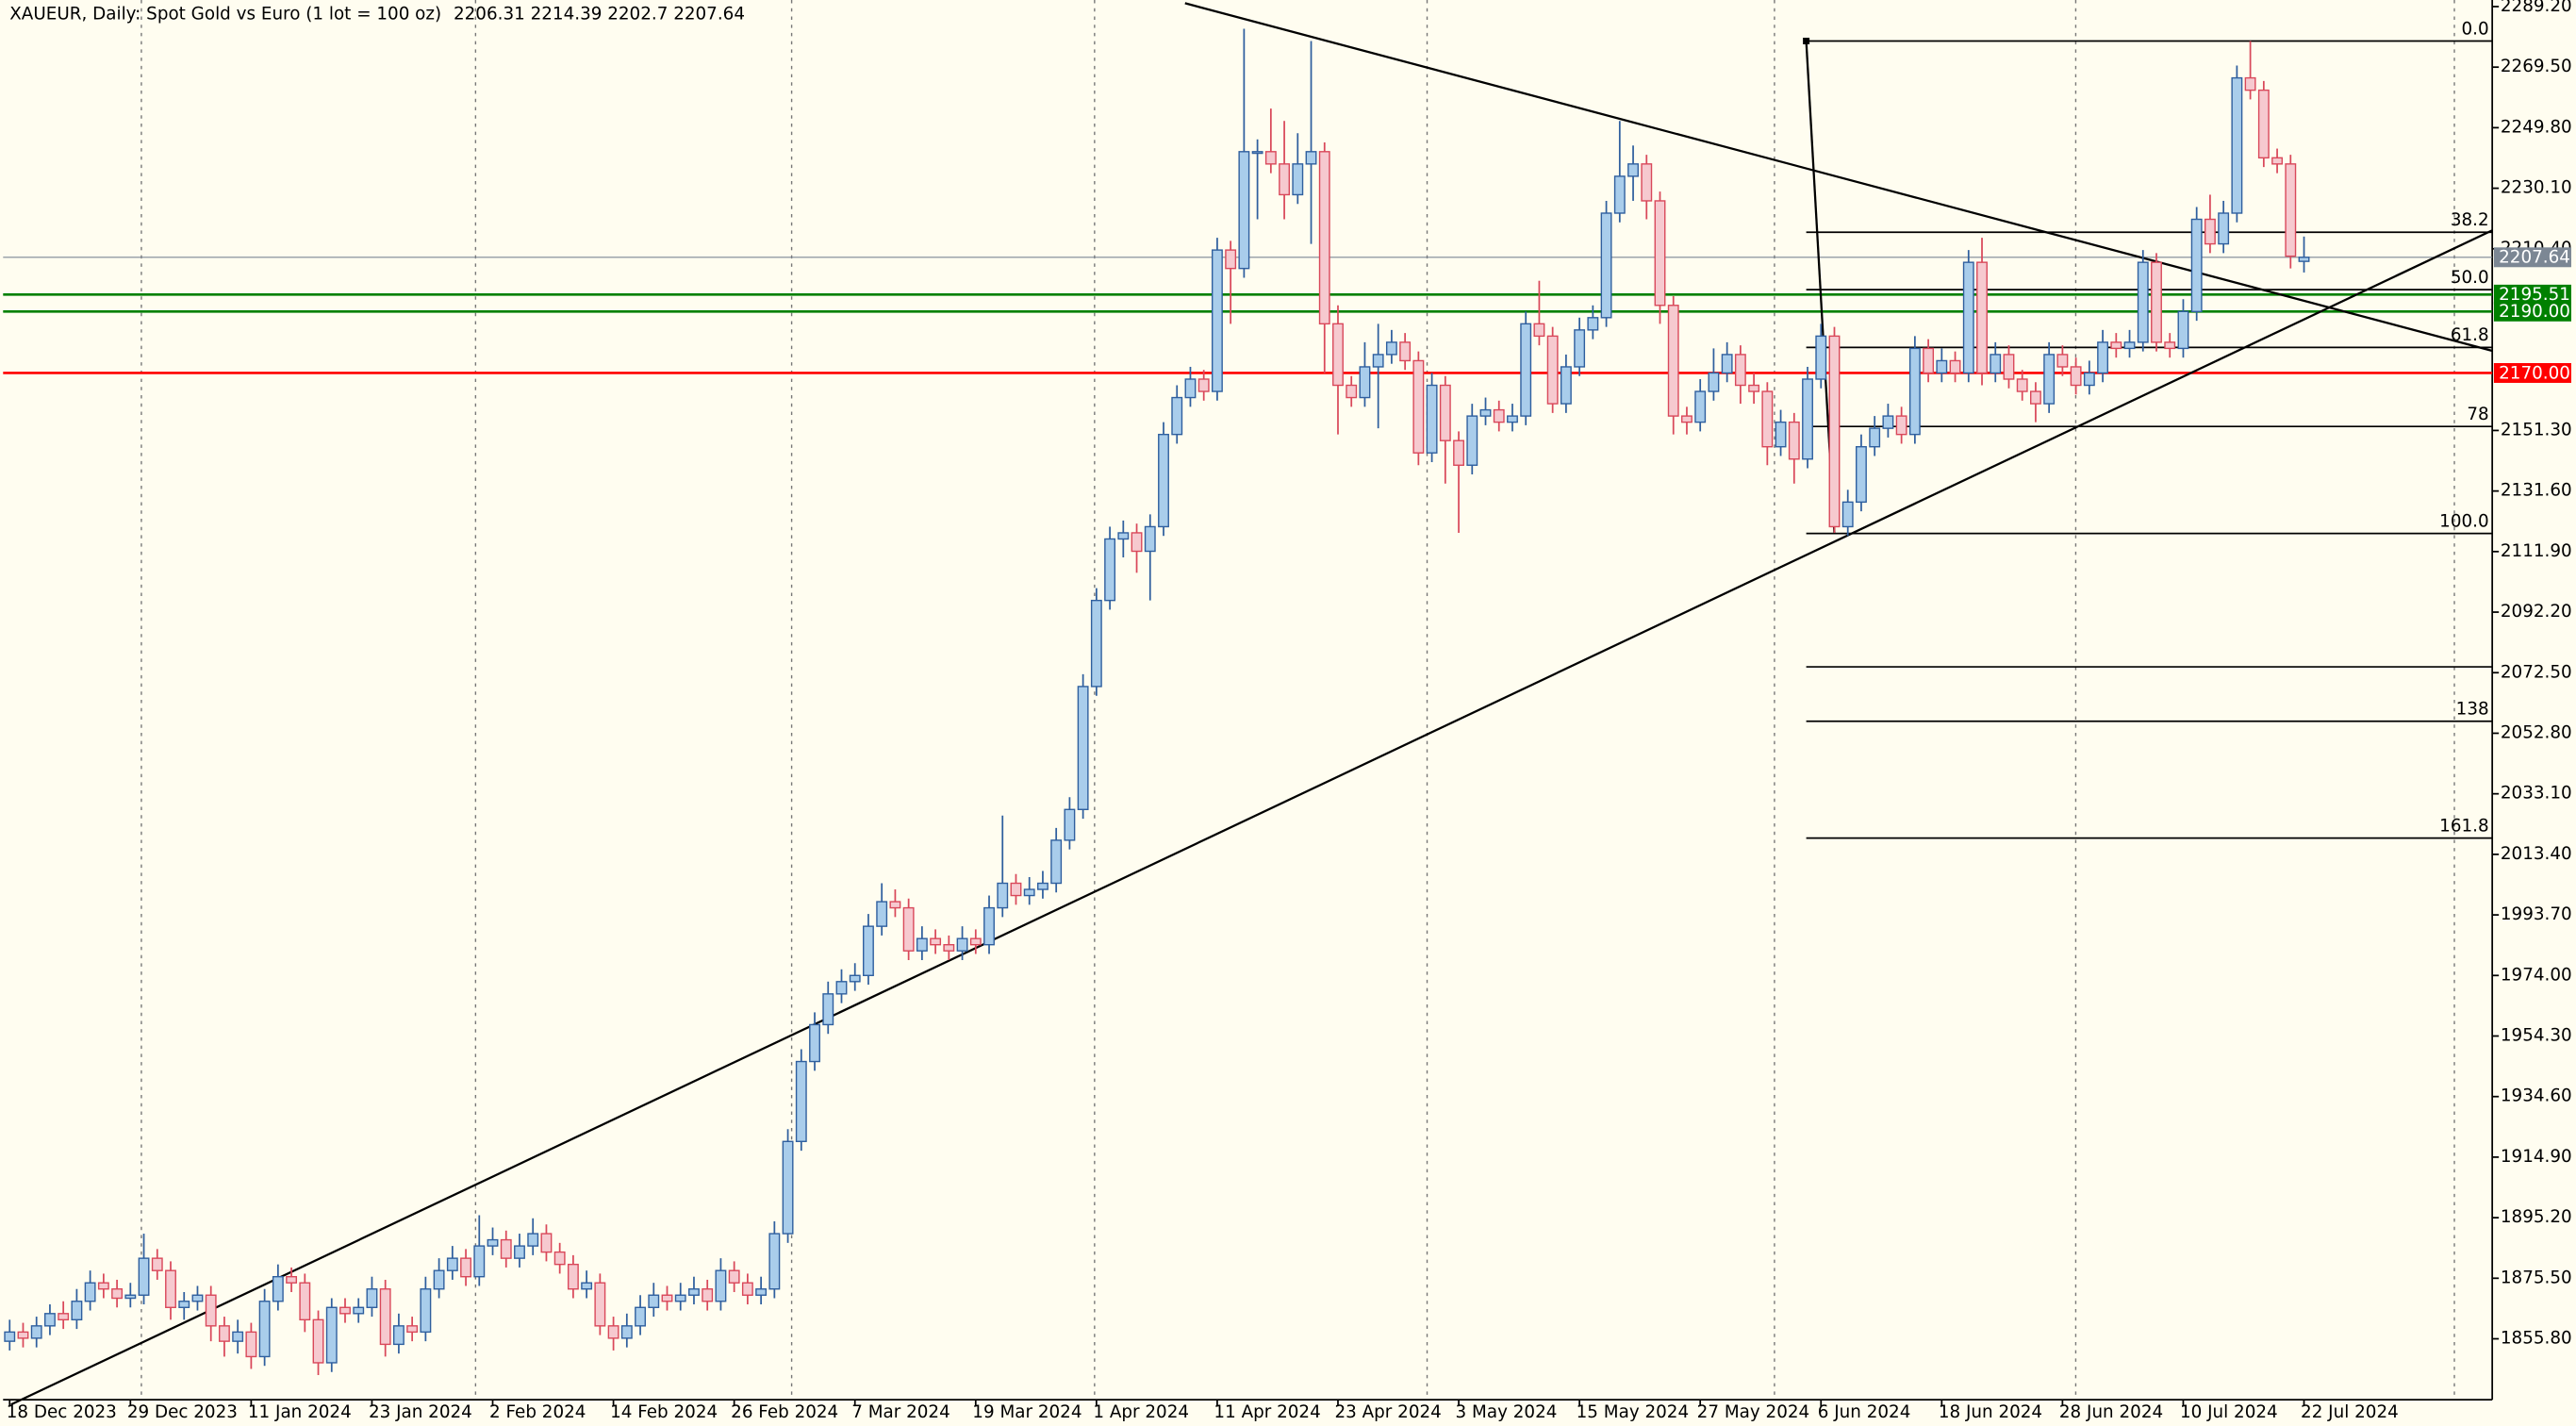 This screenshot has height=1426, width=2576. What do you see at coordinates (1507, 1412) in the screenshot?
I see `x-tick-label: 3 May 2024` at bounding box center [1507, 1412].